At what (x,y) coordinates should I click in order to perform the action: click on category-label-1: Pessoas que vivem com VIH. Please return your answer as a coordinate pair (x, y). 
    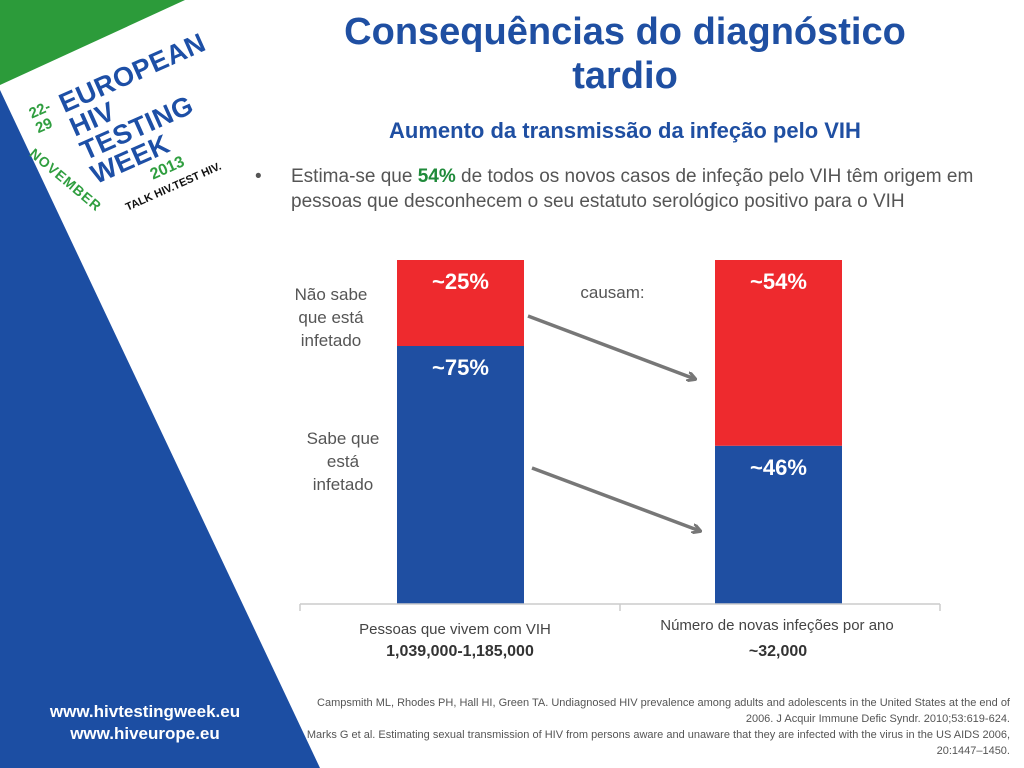
    Looking at the image, I should click on (455, 629).